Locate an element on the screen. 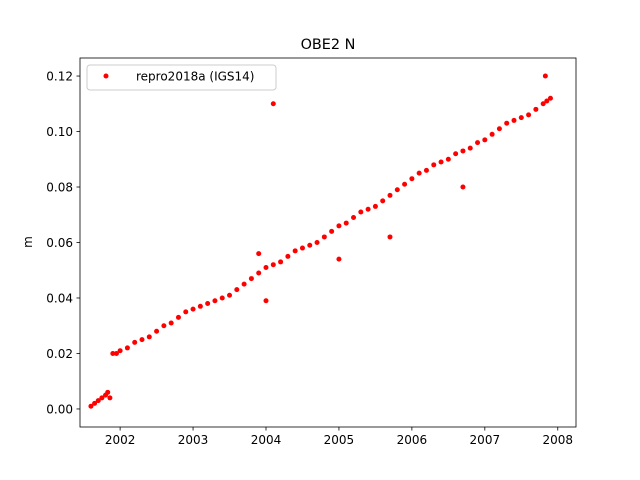  y-tick-label: 0.04 is located at coordinates (59, 298).